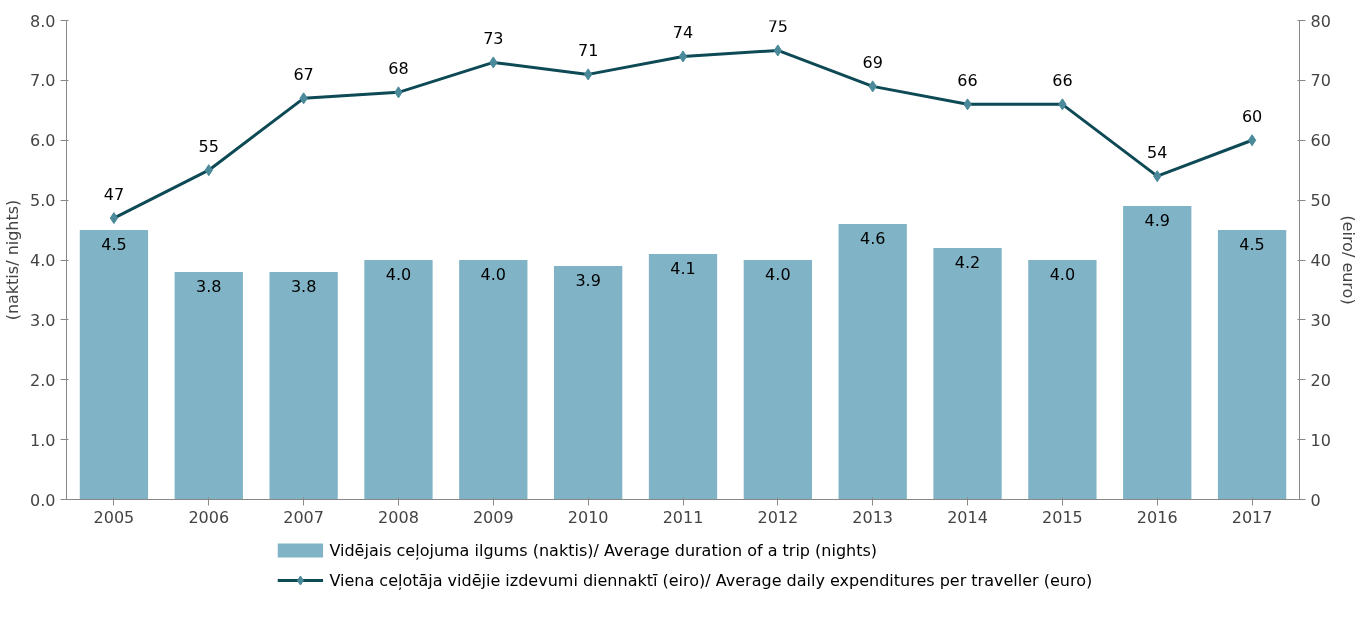 This screenshot has width=1372, height=621. Describe the element at coordinates (683, 517) in the screenshot. I see `x-tick-label: 2011` at that location.